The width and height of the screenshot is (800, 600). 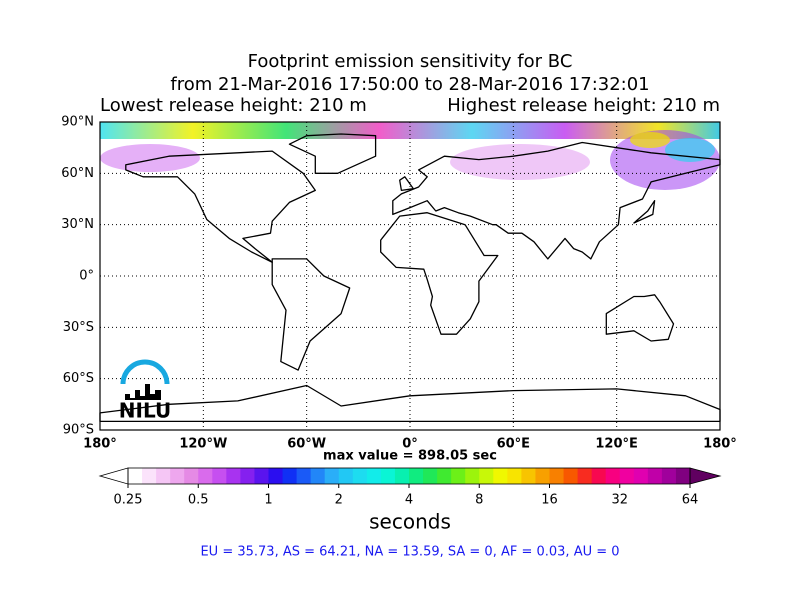 I want to click on logo-skyline, so click(x=141, y=392).